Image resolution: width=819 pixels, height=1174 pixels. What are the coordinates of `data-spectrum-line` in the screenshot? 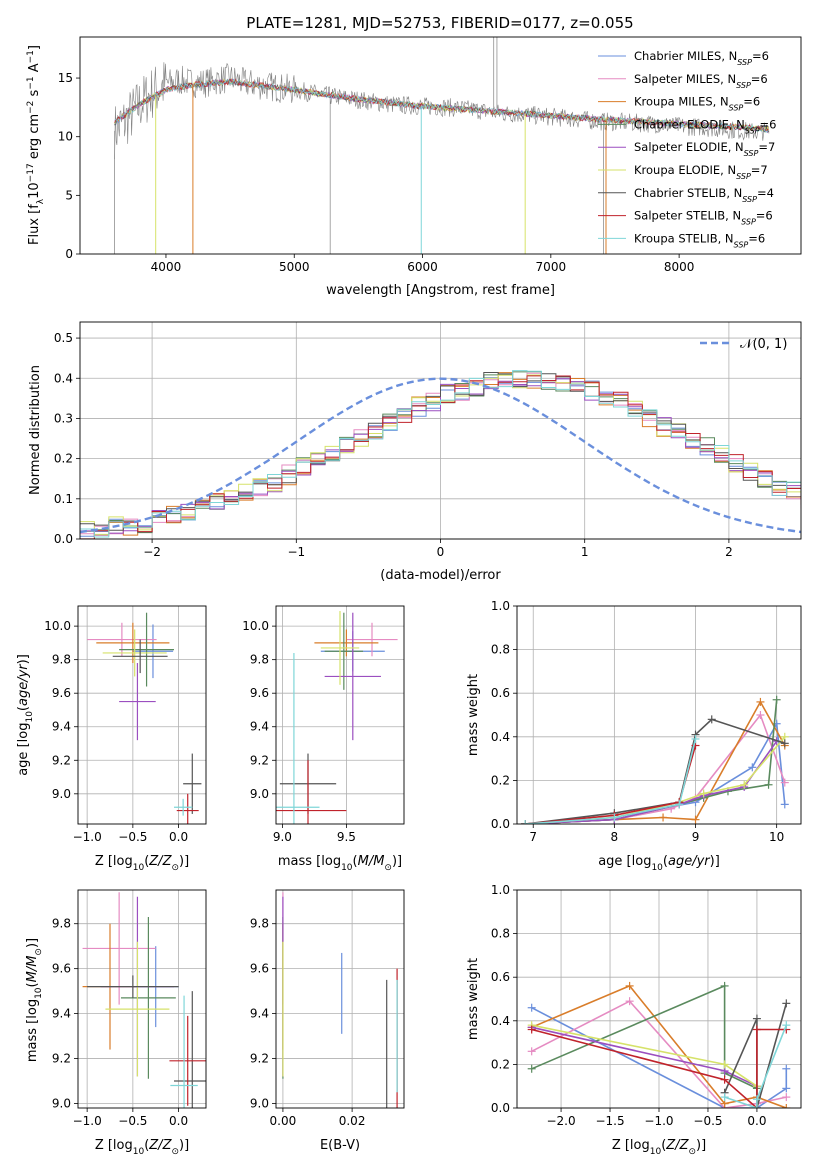 It's located at (442, 111).